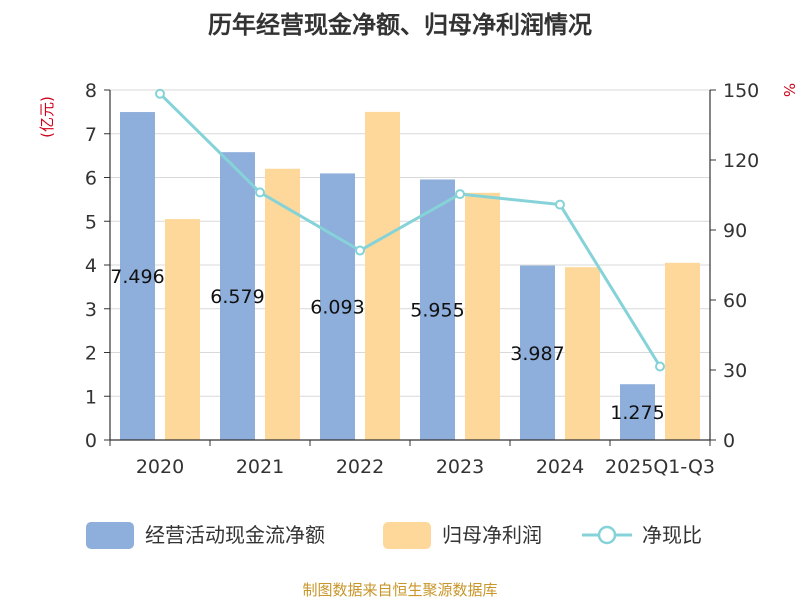  What do you see at coordinates (91, 397) in the screenshot?
I see `left-tick-label: 1` at bounding box center [91, 397].